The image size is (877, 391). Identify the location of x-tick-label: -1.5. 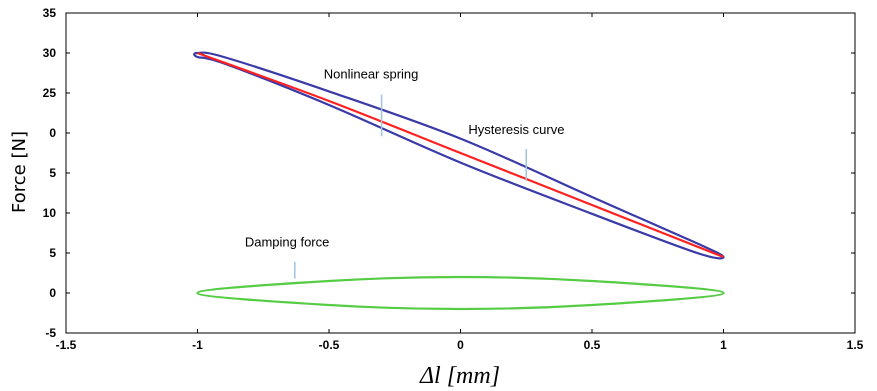
(66, 345).